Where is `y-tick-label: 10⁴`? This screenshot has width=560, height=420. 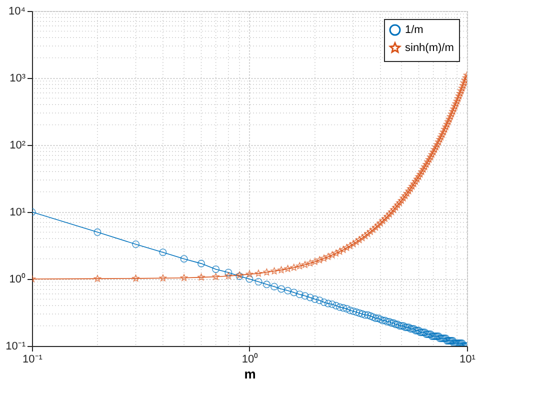 y-tick-label: 10⁴ is located at coordinates (17, 12).